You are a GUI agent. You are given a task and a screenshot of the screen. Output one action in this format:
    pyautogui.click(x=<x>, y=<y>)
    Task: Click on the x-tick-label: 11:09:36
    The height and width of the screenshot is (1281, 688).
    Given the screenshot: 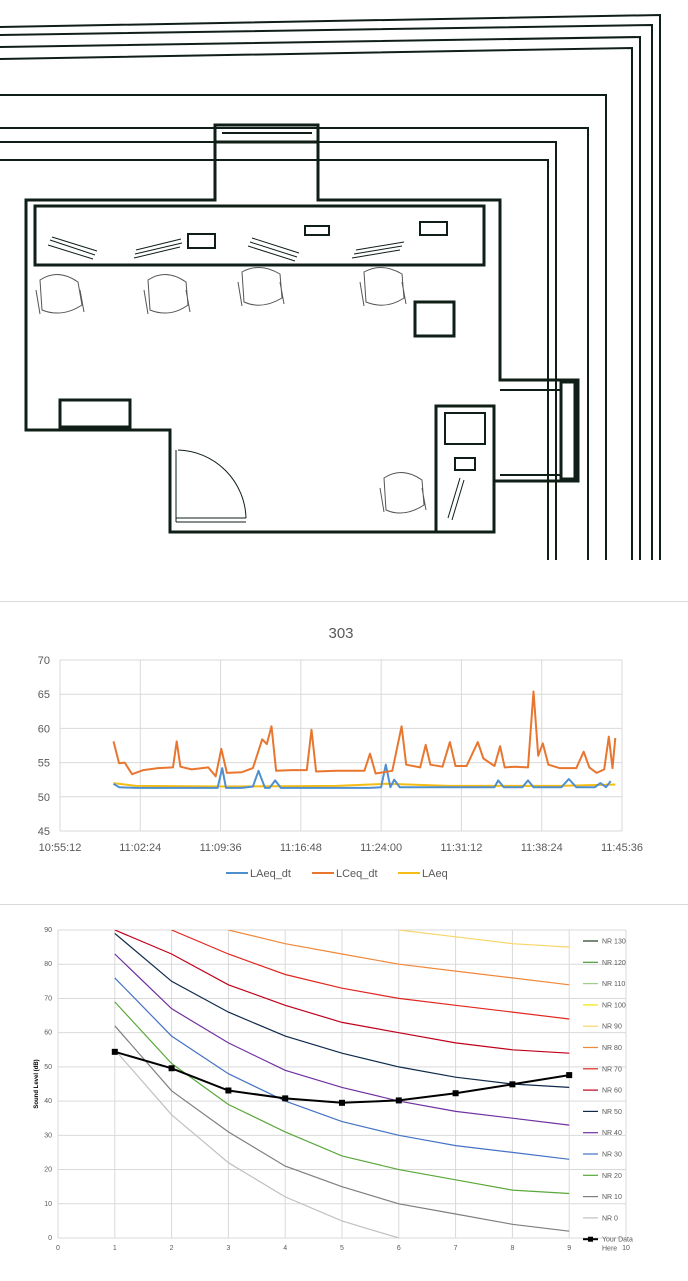 What is the action you would take?
    pyautogui.click(x=221, y=848)
    